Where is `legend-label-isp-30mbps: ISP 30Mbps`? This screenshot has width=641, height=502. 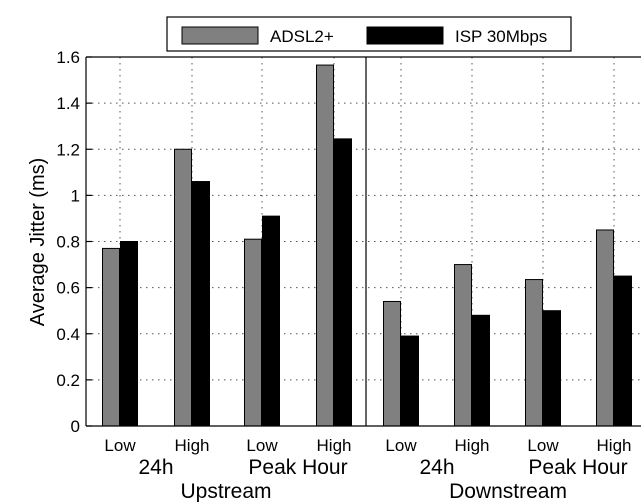 legend-label-isp-30mbps: ISP 30Mbps is located at coordinates (501, 36).